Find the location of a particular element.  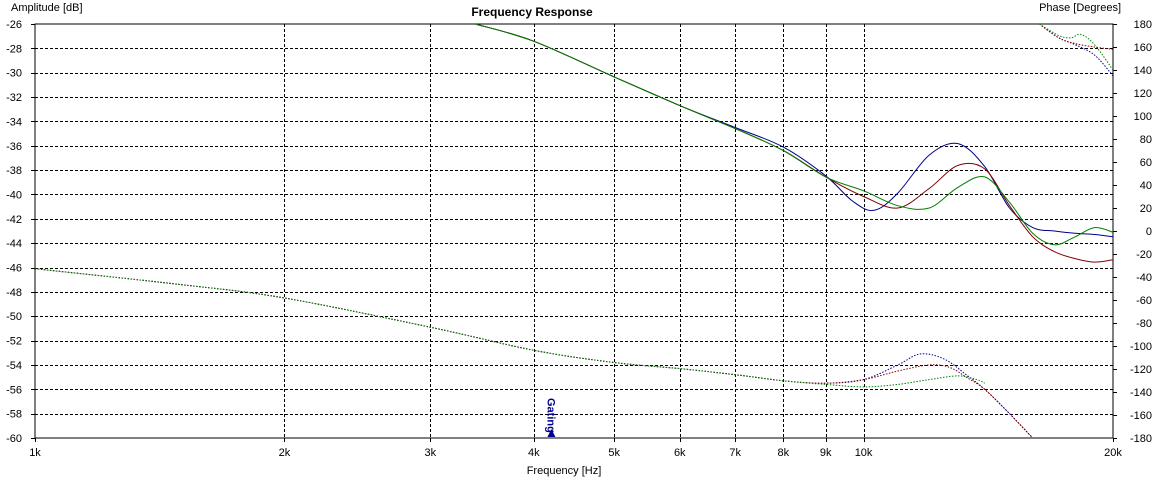

y-right-tick-label: 40 is located at coordinates (1146, 186).